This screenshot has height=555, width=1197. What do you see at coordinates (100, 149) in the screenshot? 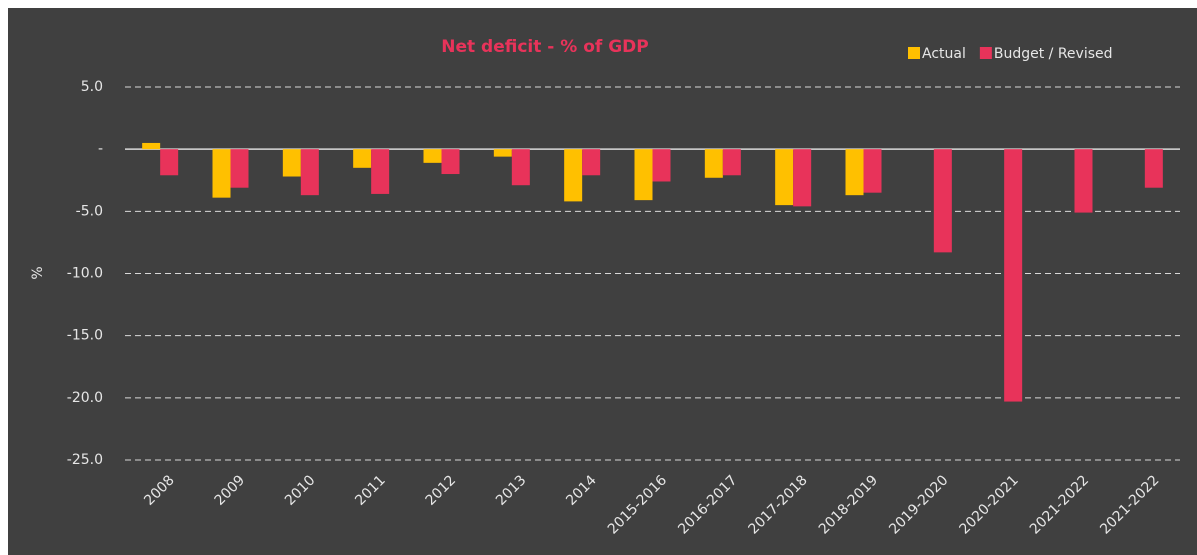
I see `y-tick-label: -` at bounding box center [100, 149].